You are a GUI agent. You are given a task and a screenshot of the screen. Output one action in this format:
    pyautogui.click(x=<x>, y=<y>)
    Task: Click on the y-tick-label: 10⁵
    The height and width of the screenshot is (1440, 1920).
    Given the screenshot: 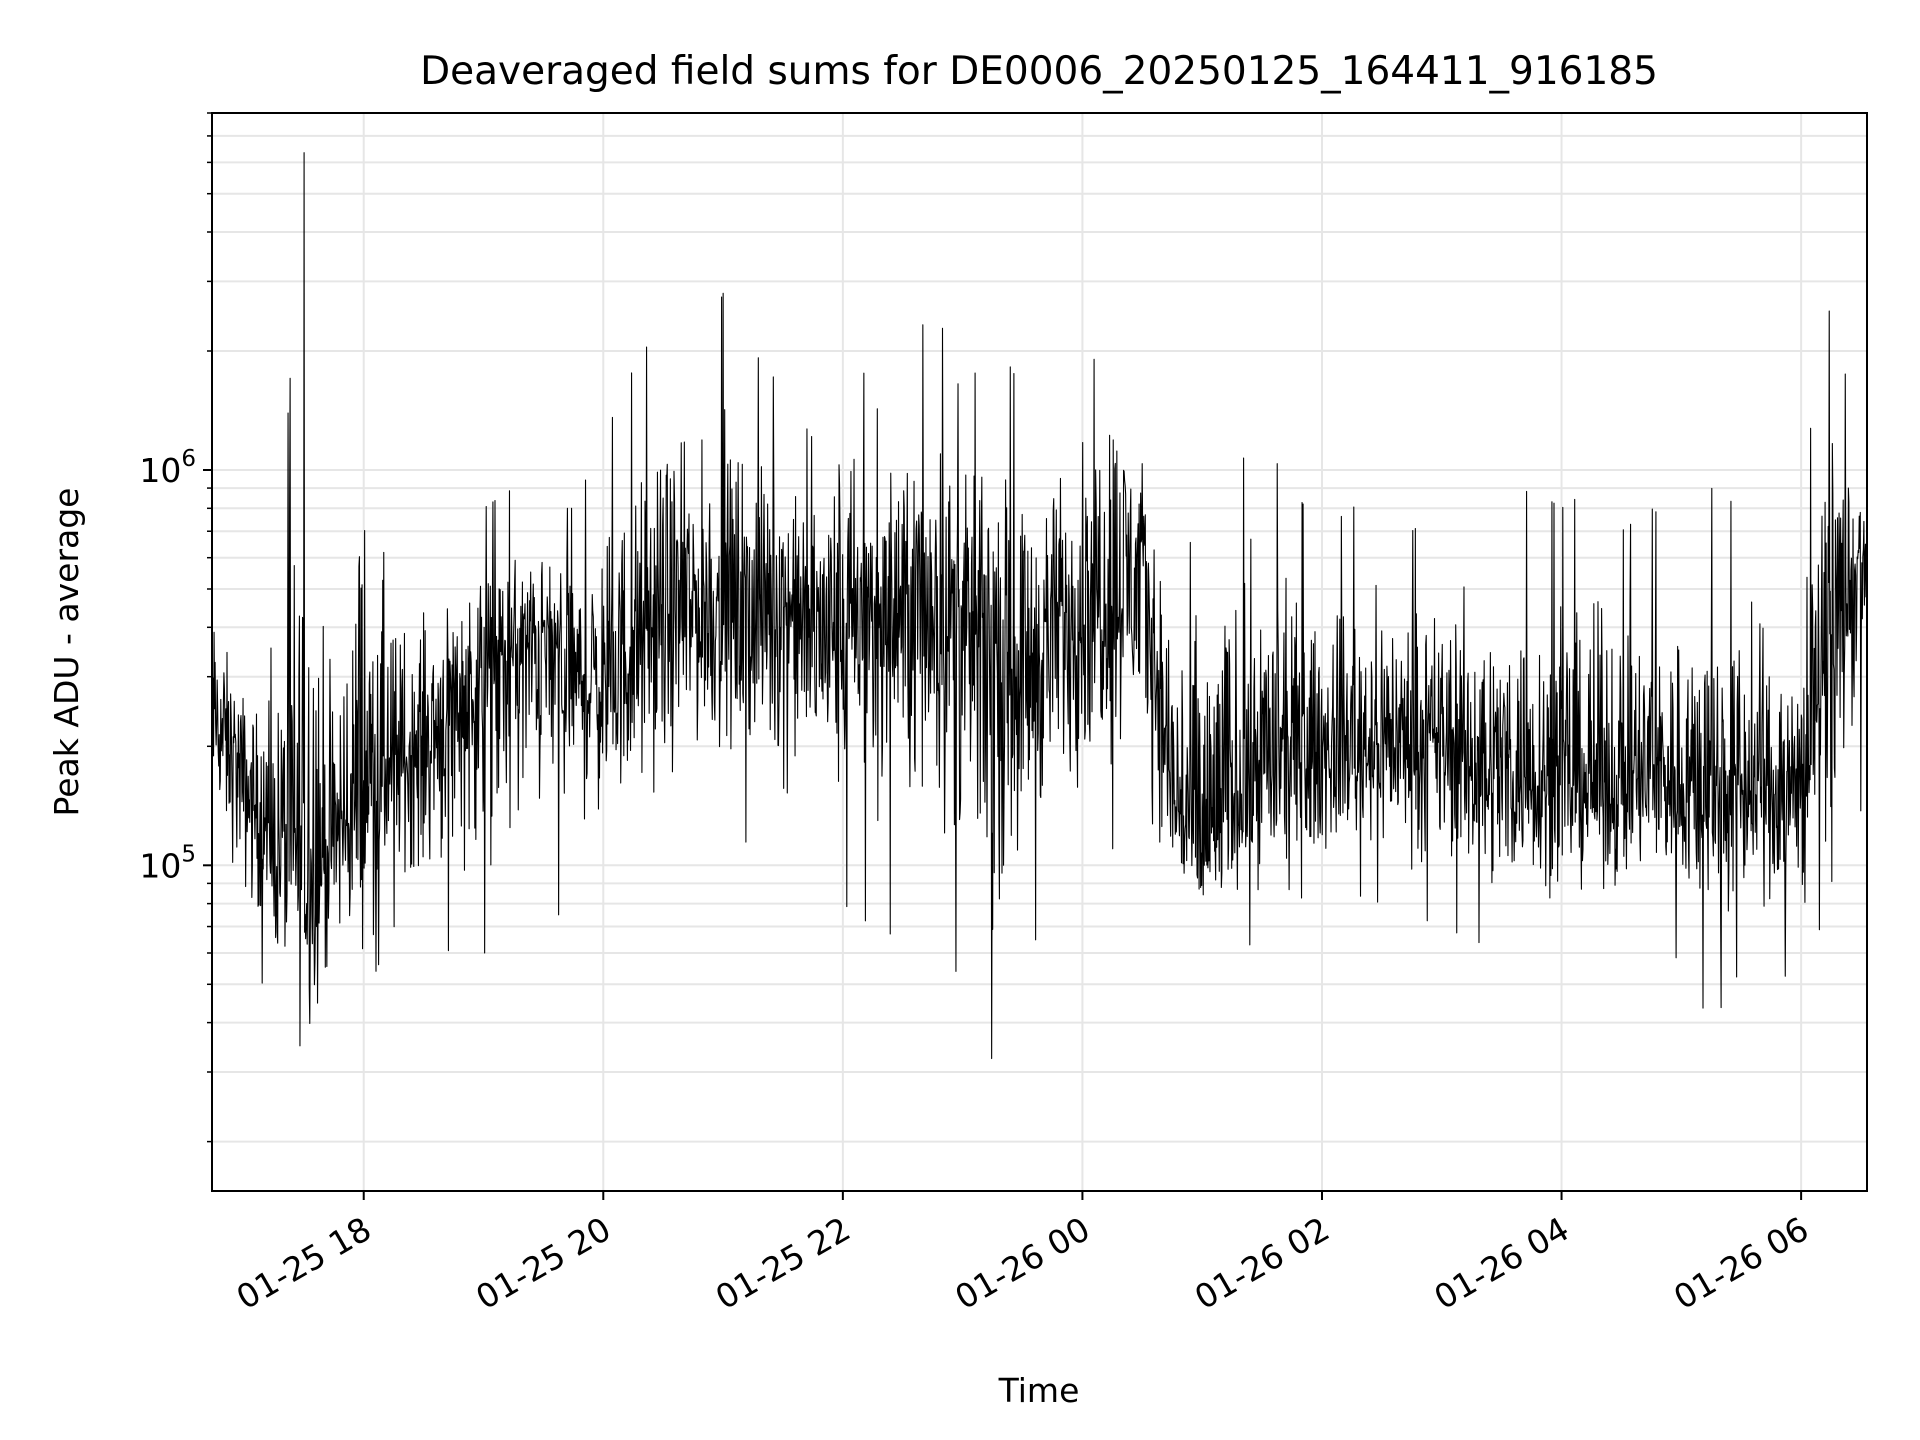 What is the action you would take?
    pyautogui.click(x=167, y=863)
    